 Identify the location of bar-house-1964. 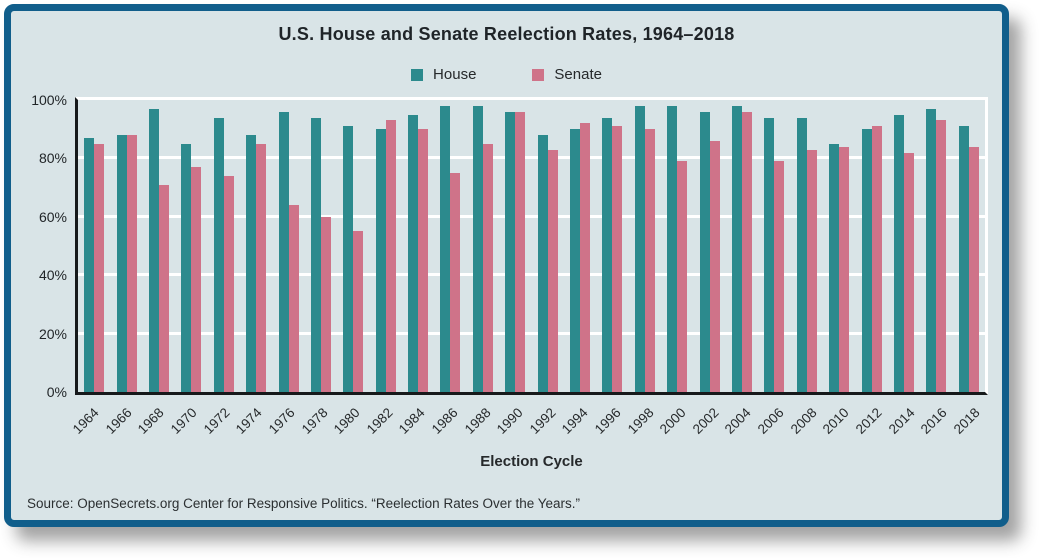
(89, 264).